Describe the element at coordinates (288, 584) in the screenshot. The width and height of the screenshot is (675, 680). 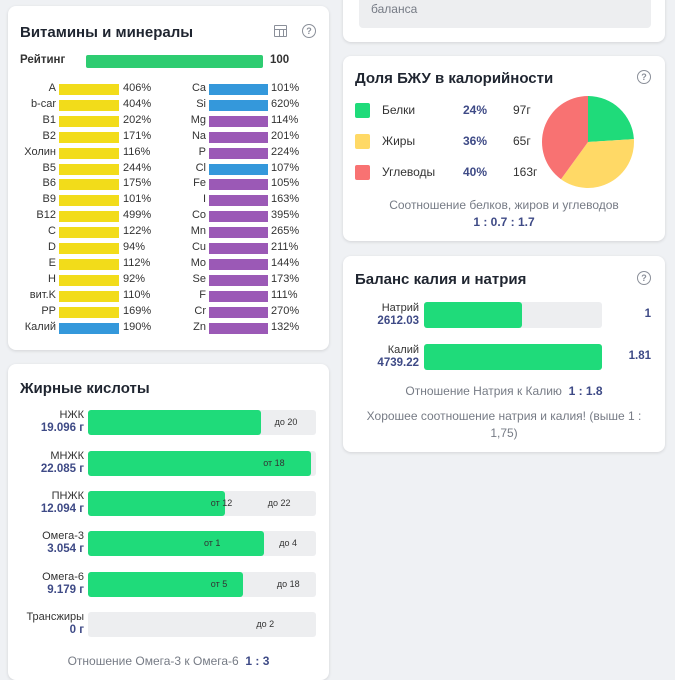
I see `fatty-acid-norm: до 18` at that location.